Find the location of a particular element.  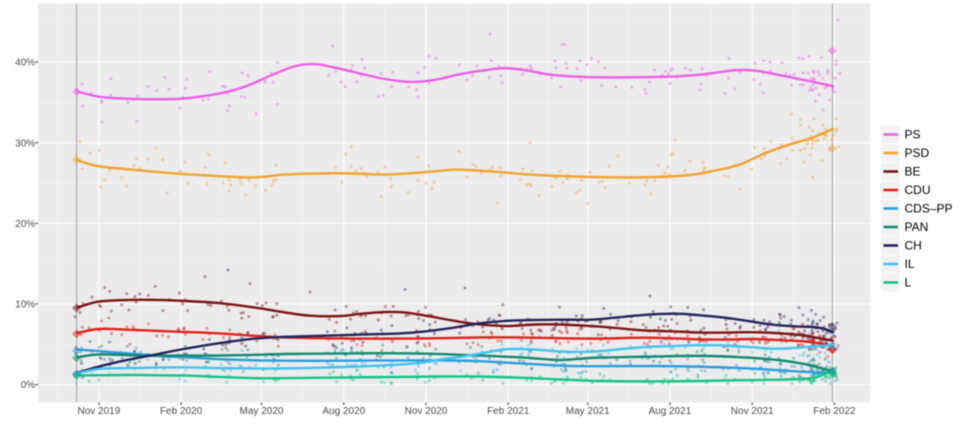

svg-text: Feb 2020 is located at coordinates (181, 411).